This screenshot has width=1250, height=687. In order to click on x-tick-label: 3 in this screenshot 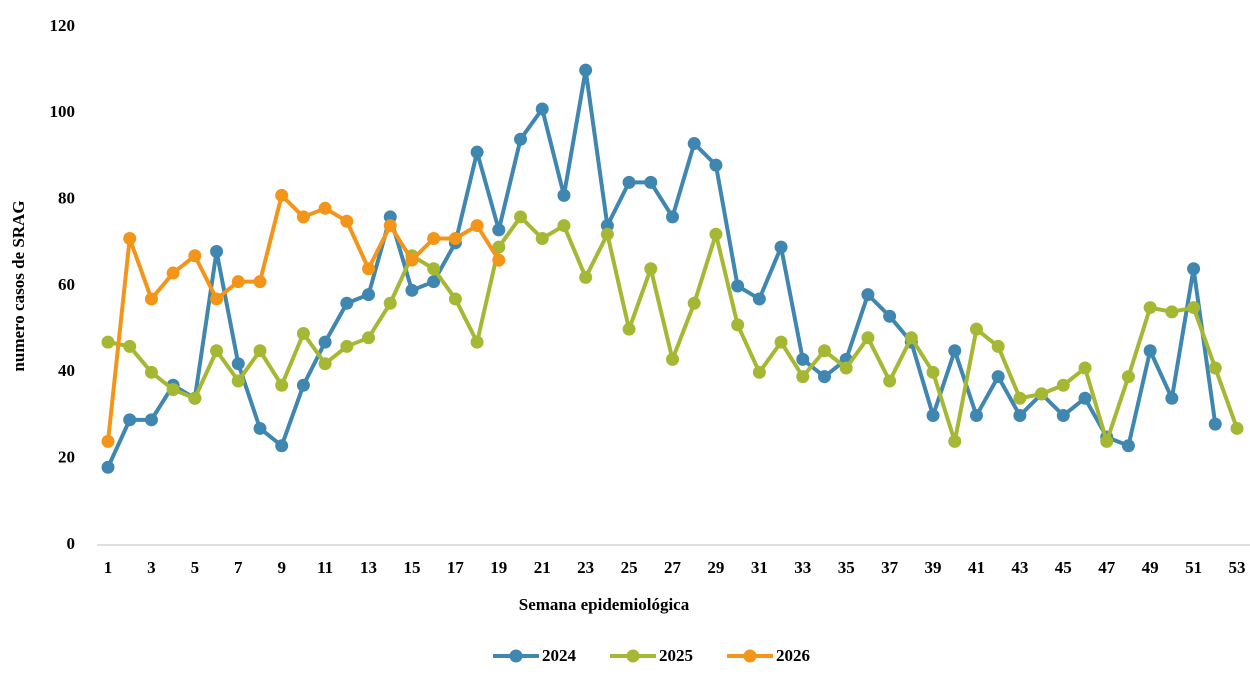, I will do `click(151, 567)`.